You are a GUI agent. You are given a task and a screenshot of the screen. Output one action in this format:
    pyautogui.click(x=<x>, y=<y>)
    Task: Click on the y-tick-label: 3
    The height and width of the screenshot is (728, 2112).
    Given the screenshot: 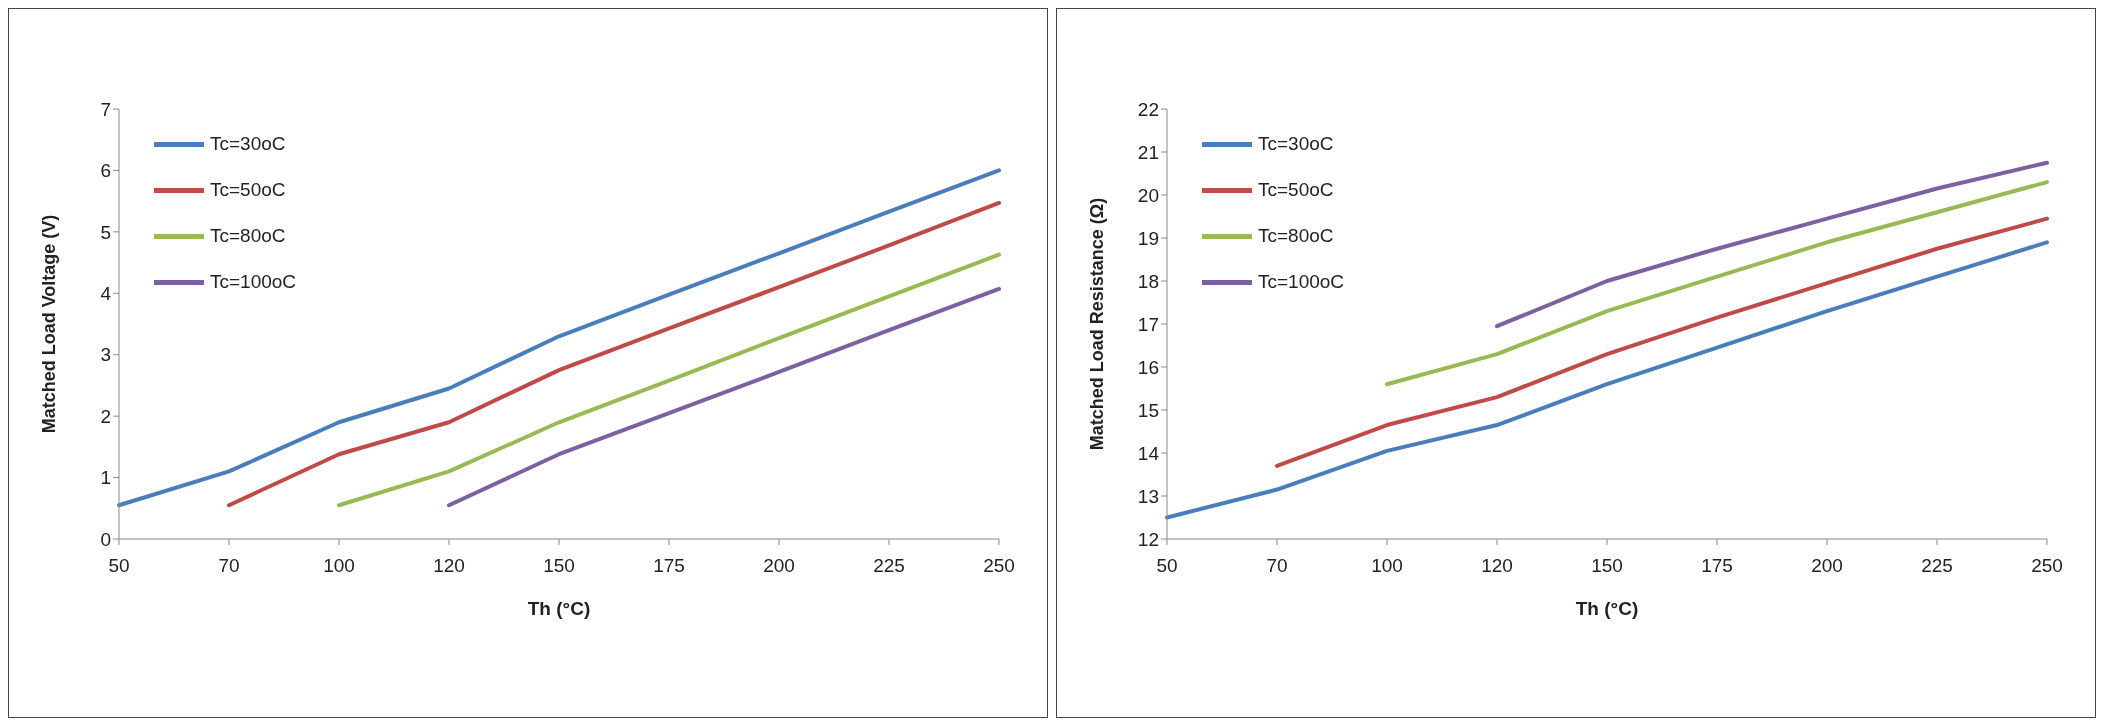 What is the action you would take?
    pyautogui.click(x=105, y=355)
    